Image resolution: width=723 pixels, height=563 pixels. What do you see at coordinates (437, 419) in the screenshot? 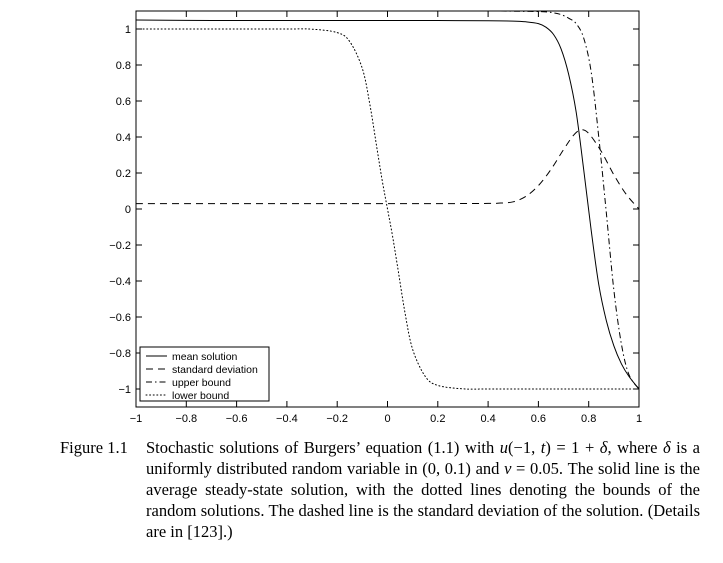
I see `x-tick-label: 0.2` at bounding box center [437, 419].